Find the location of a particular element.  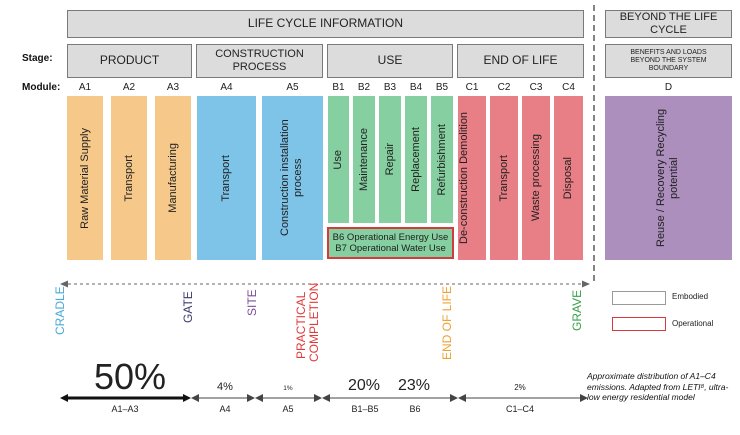

module-b2-maintenance: Maintenance is located at coordinates (364, 159).